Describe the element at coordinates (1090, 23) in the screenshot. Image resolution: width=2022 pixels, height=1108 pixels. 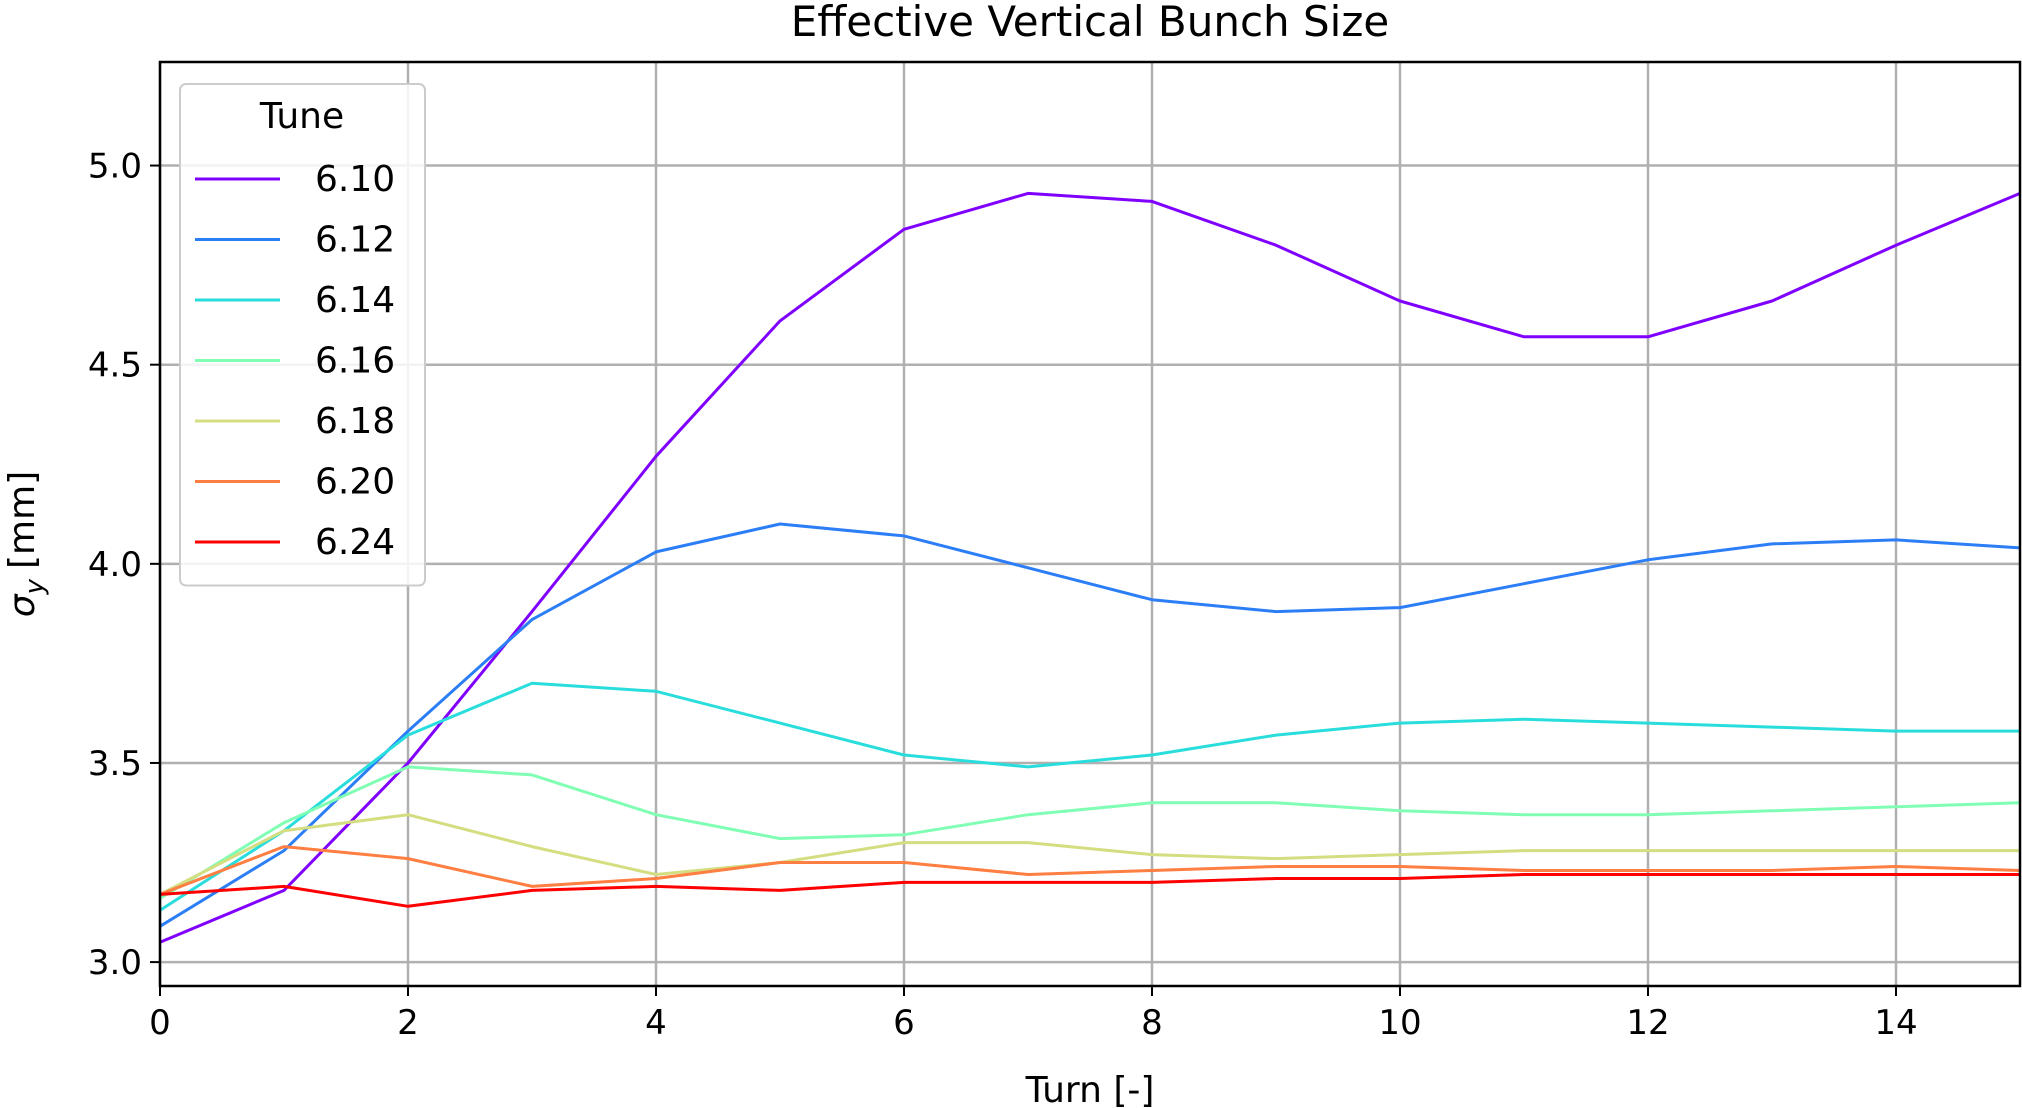
I see `chart-title: Effective Vertical Bunch Size` at that location.